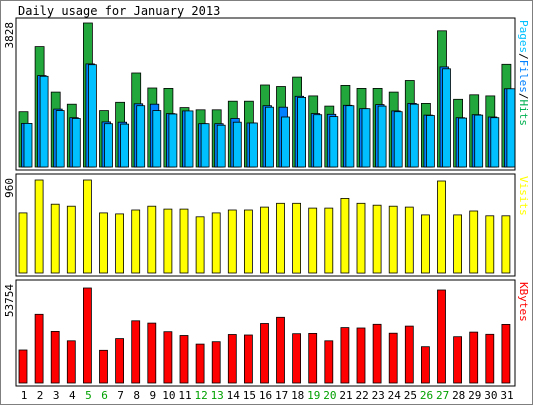 This screenshot has width=533, height=405. What do you see at coordinates (9, 35) in the screenshot?
I see `y-max-label: 3828` at bounding box center [9, 35].